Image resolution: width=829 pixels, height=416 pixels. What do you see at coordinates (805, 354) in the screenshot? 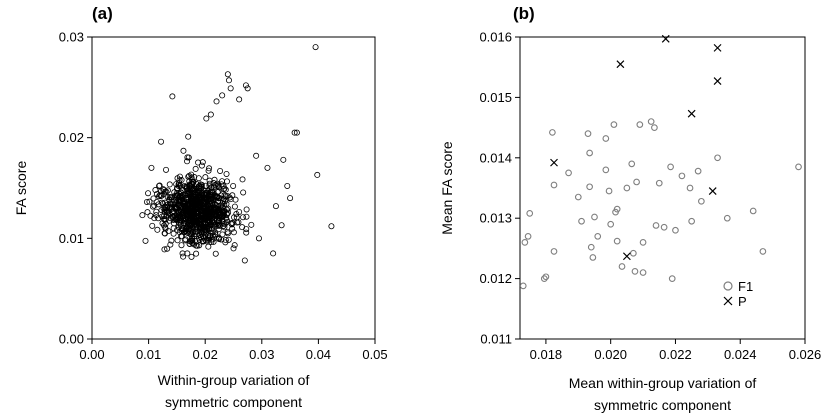
I see `x-tick-label: 0.026` at bounding box center [805, 354].